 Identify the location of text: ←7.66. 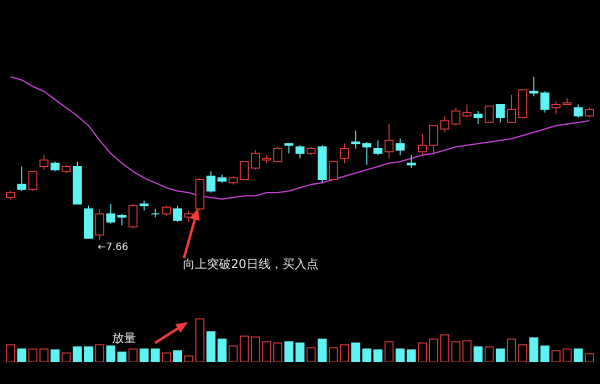
(113, 247).